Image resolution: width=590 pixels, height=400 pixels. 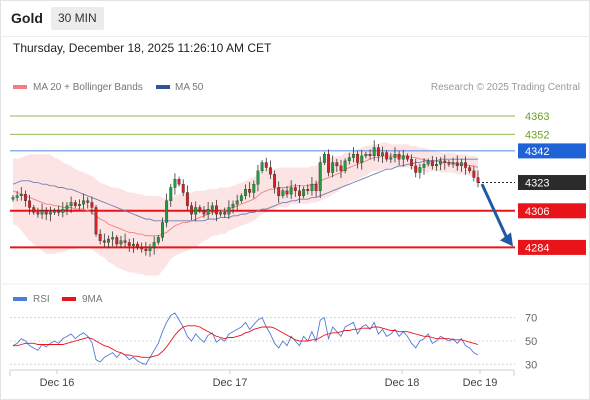 What do you see at coordinates (262, 379) in the screenshot?
I see `x-axis: Dec 16 Dec 17 Dec 18 Dec 19` at bounding box center [262, 379].